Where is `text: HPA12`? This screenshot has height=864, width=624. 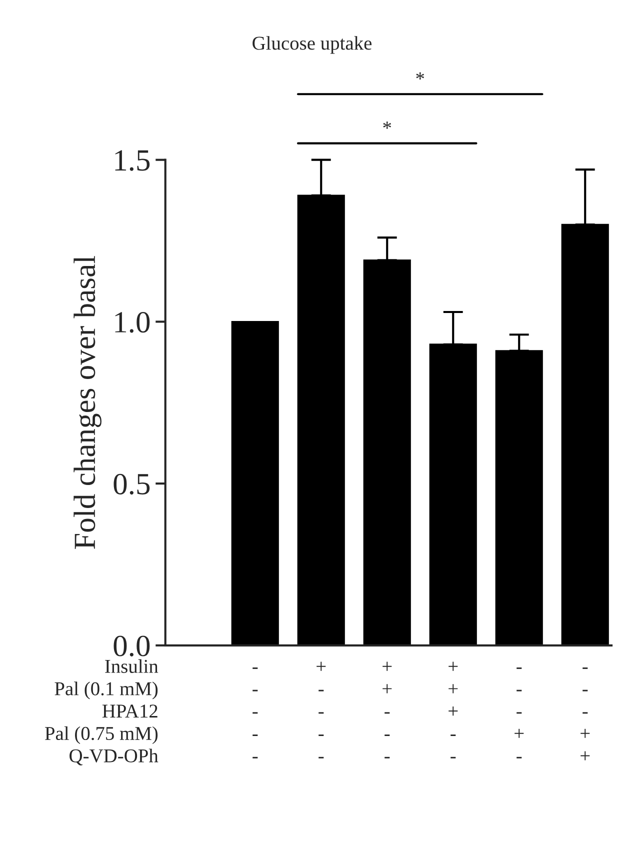 text: HPA12 is located at coordinates (130, 711).